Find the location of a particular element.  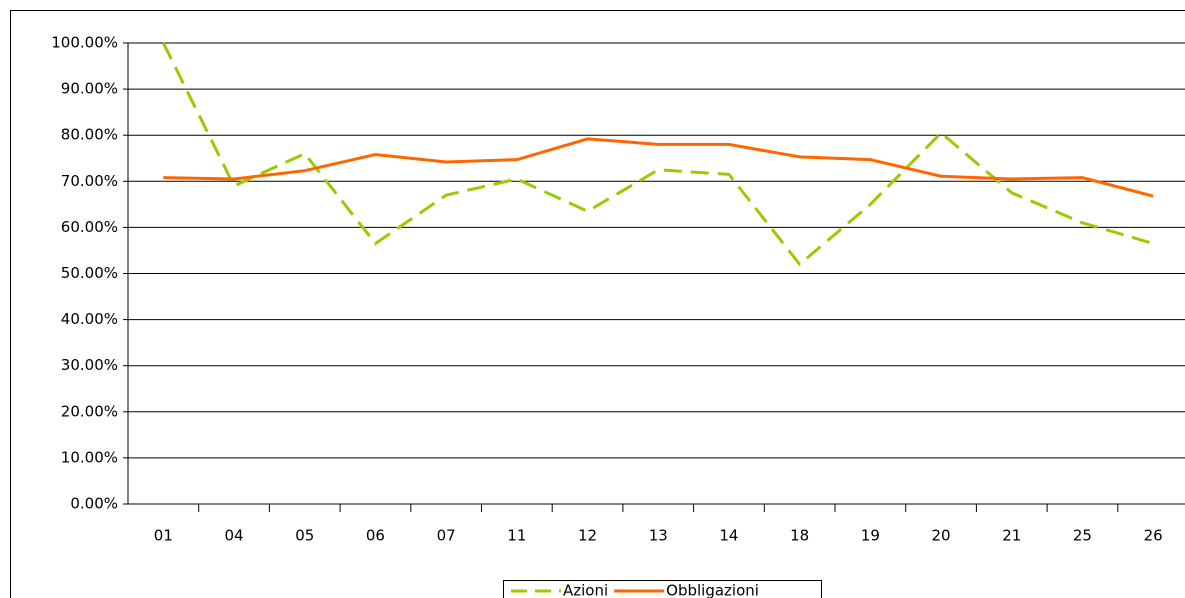

x-tick-label: 25 is located at coordinates (1082, 536).